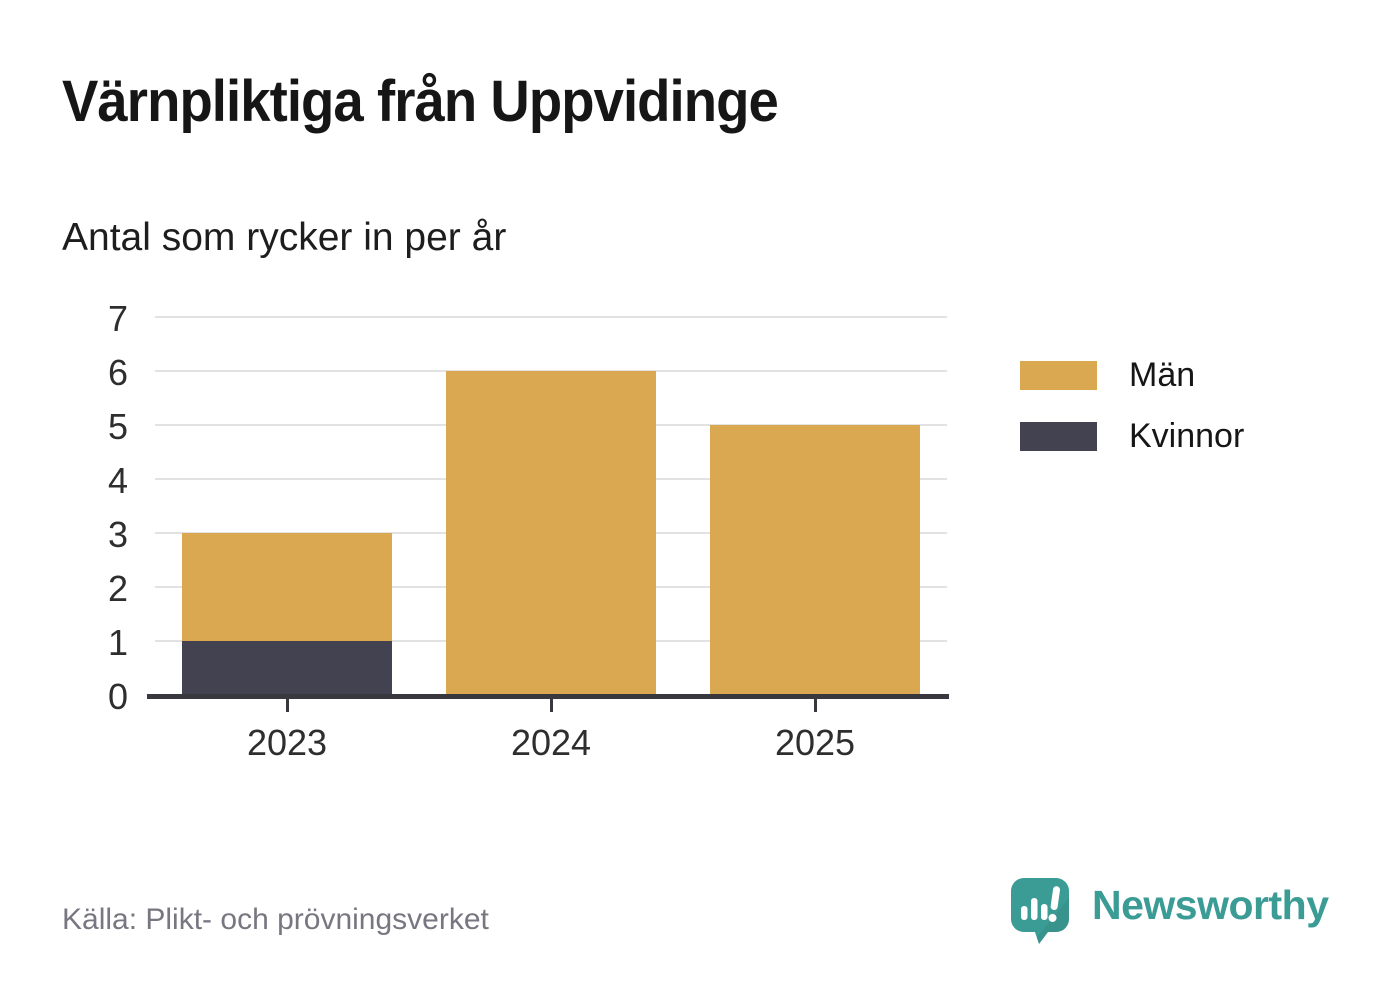 The width and height of the screenshot is (1382, 999). I want to click on x-axis-tick-label: 2024, so click(551, 742).